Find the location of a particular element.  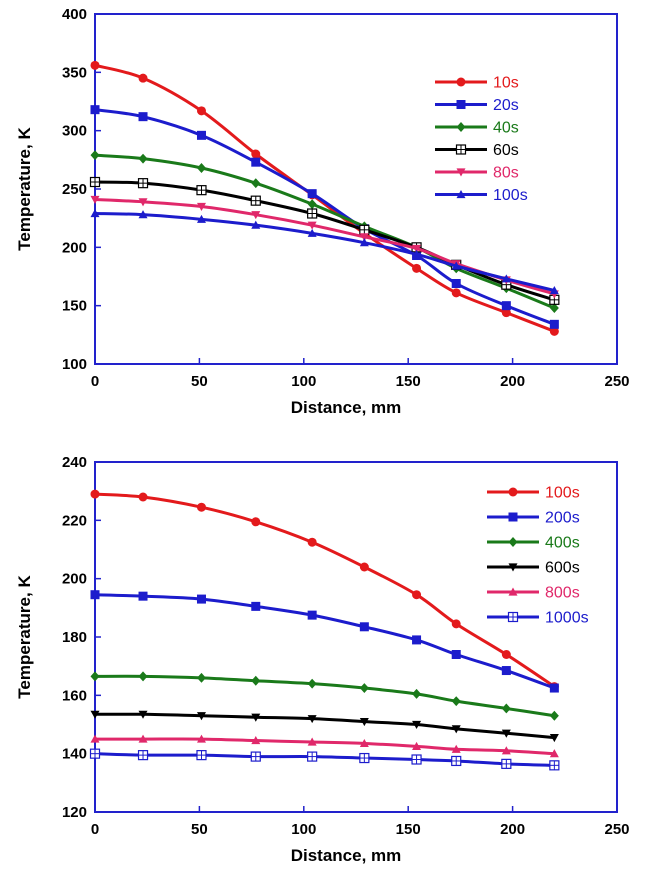

series-80s is located at coordinates (324, 247).